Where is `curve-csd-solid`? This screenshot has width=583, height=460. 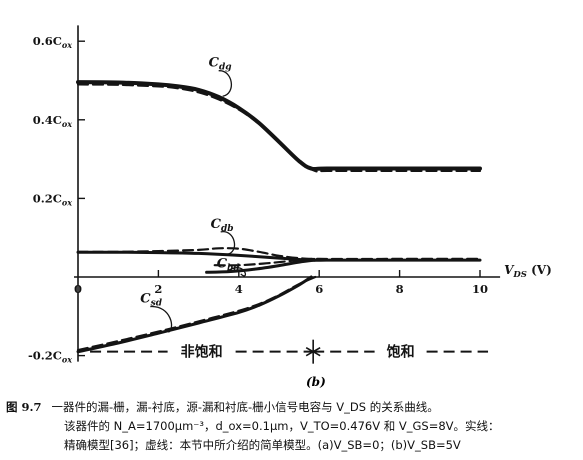 curve-csd-solid is located at coordinates (194, 314).